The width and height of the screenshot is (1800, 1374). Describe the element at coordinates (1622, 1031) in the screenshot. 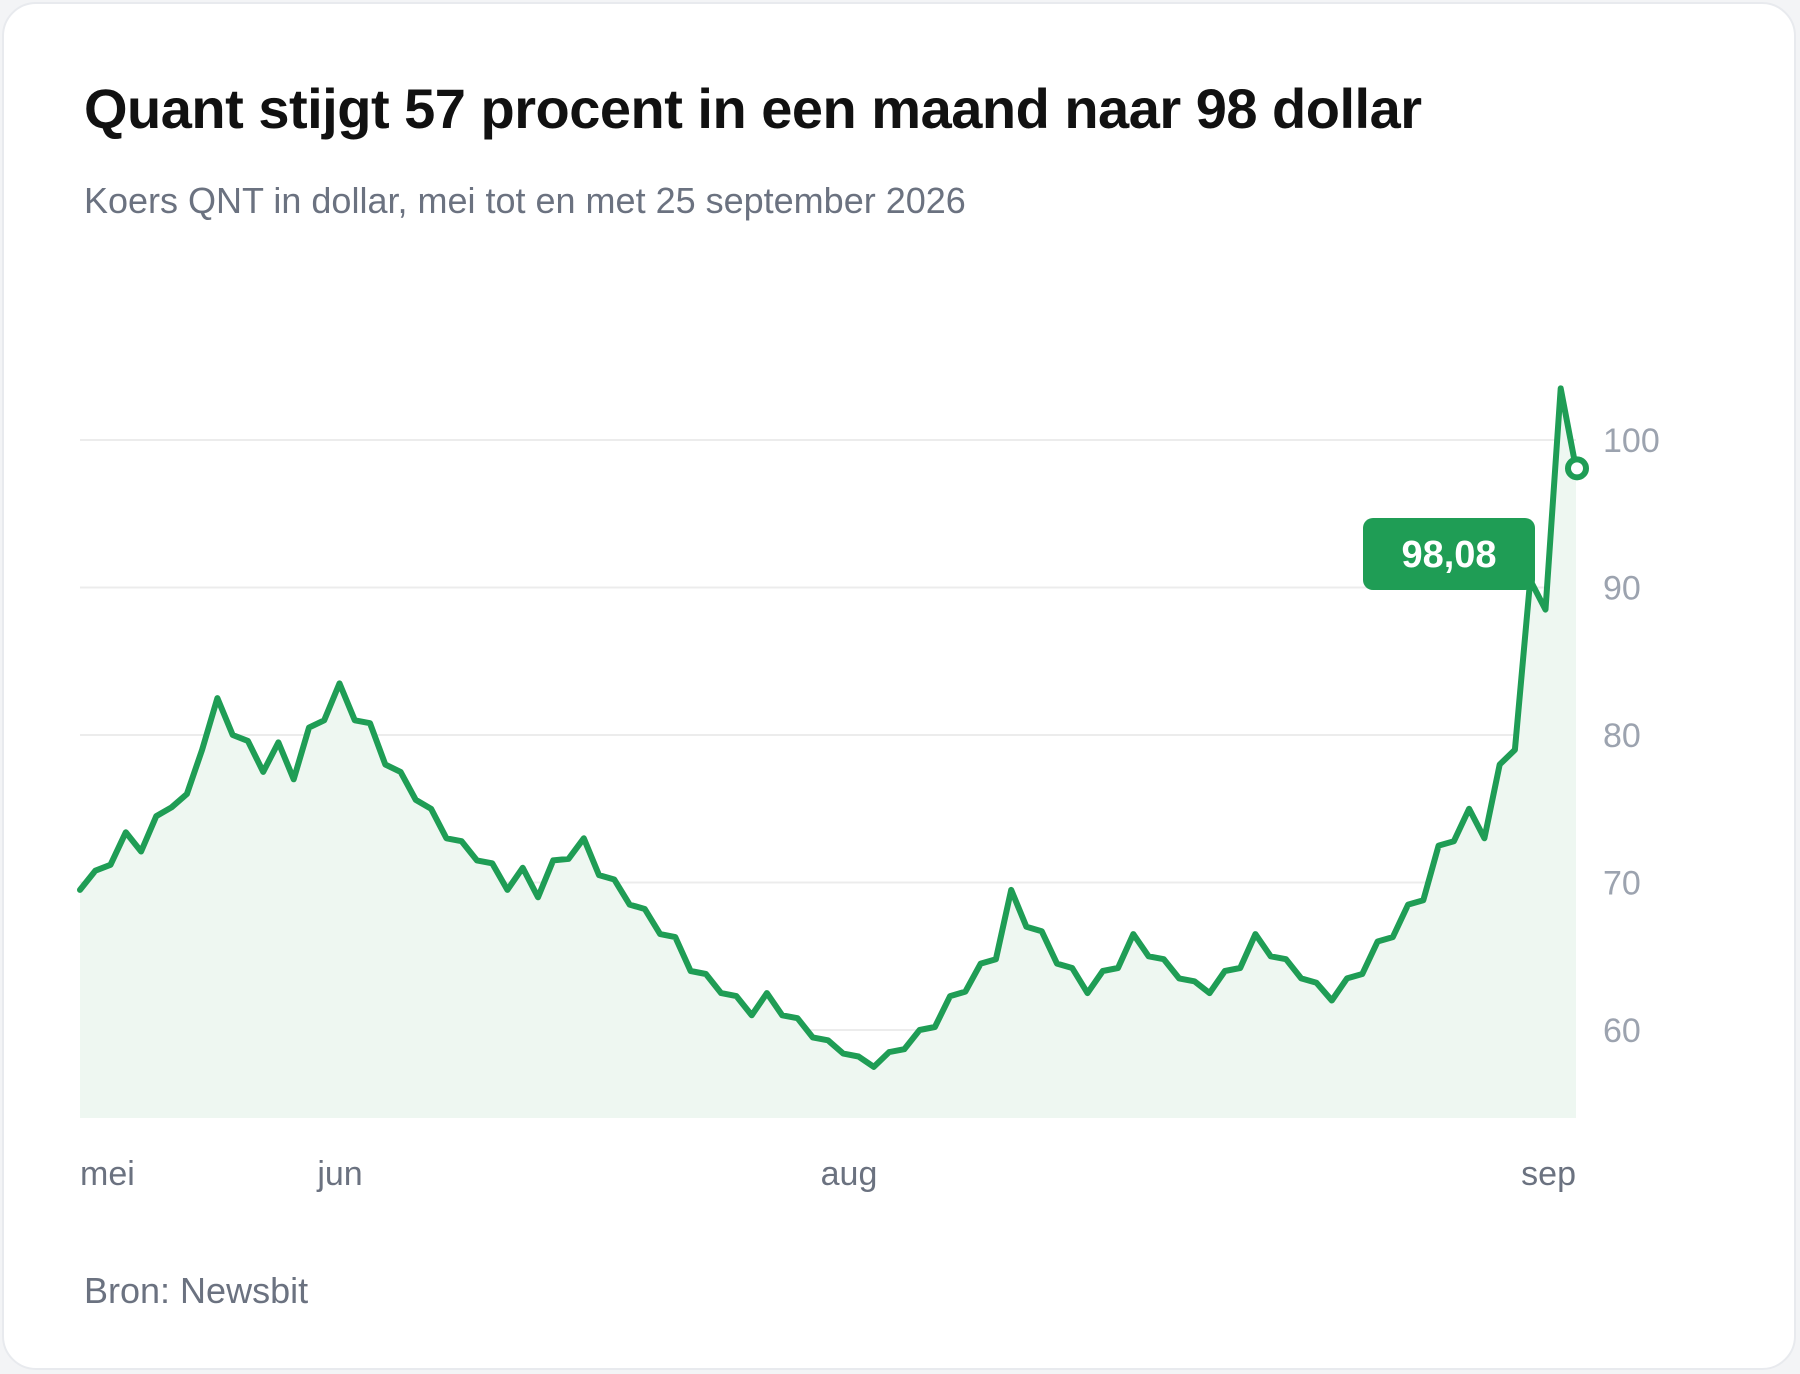

I see `y-tick-label: 60` at that location.